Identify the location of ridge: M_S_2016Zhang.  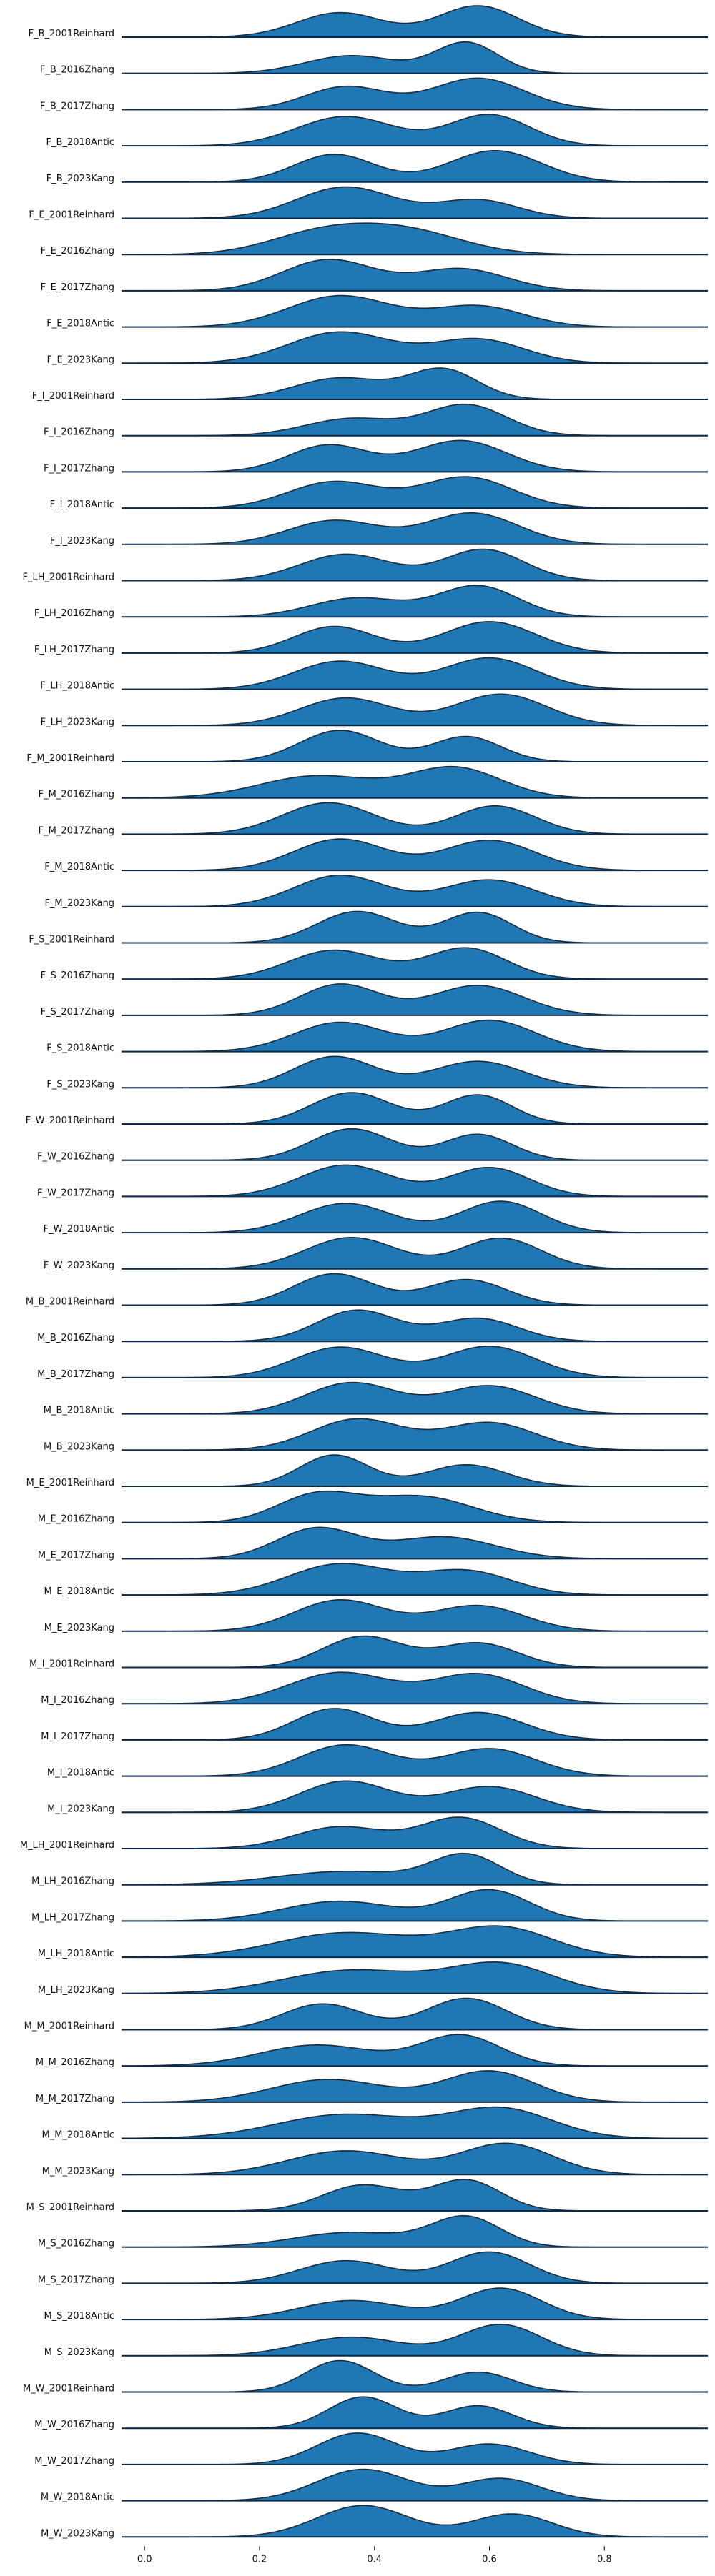
(373, 2231).